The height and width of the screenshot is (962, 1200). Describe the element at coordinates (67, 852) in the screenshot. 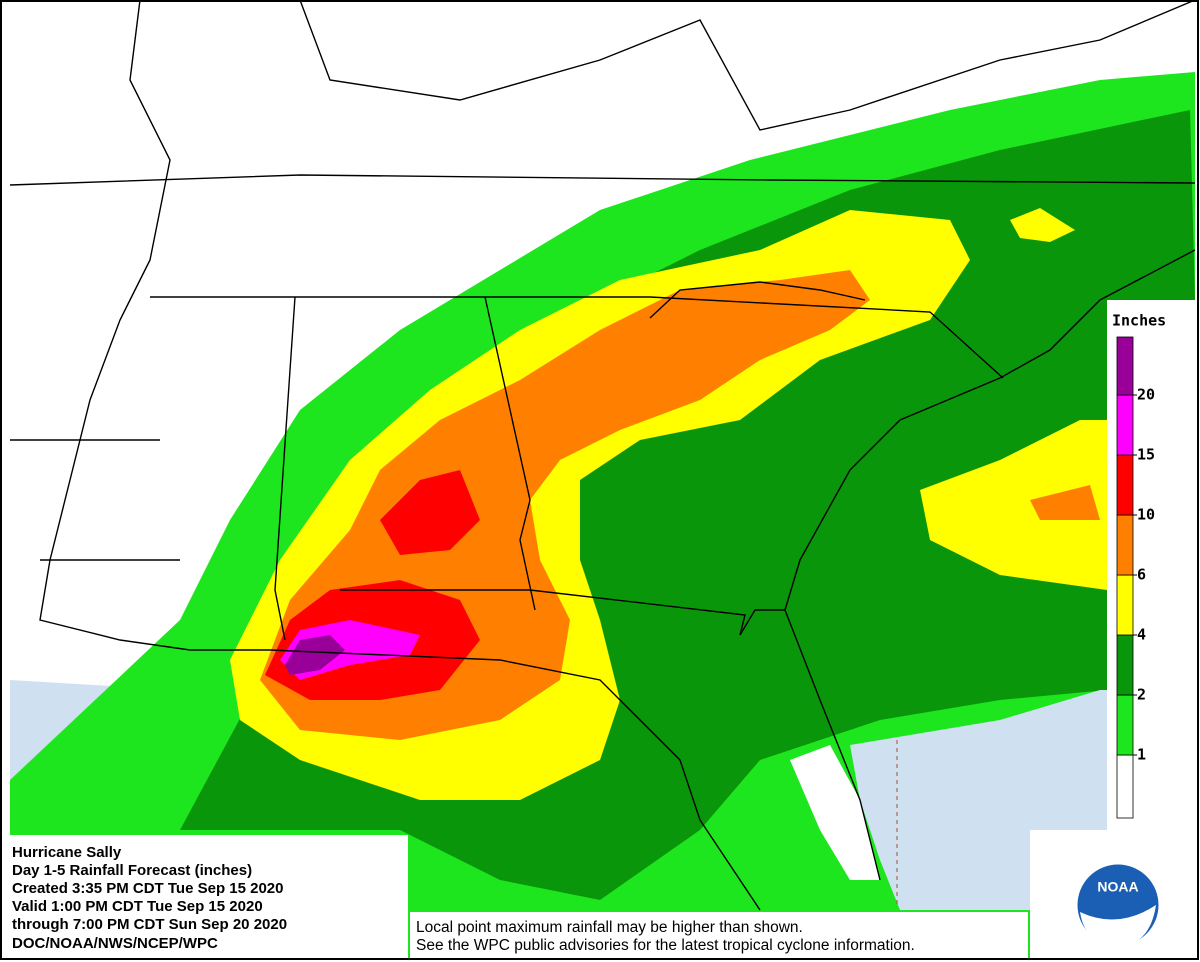

I see `title-line: Hurricane Sally` at that location.